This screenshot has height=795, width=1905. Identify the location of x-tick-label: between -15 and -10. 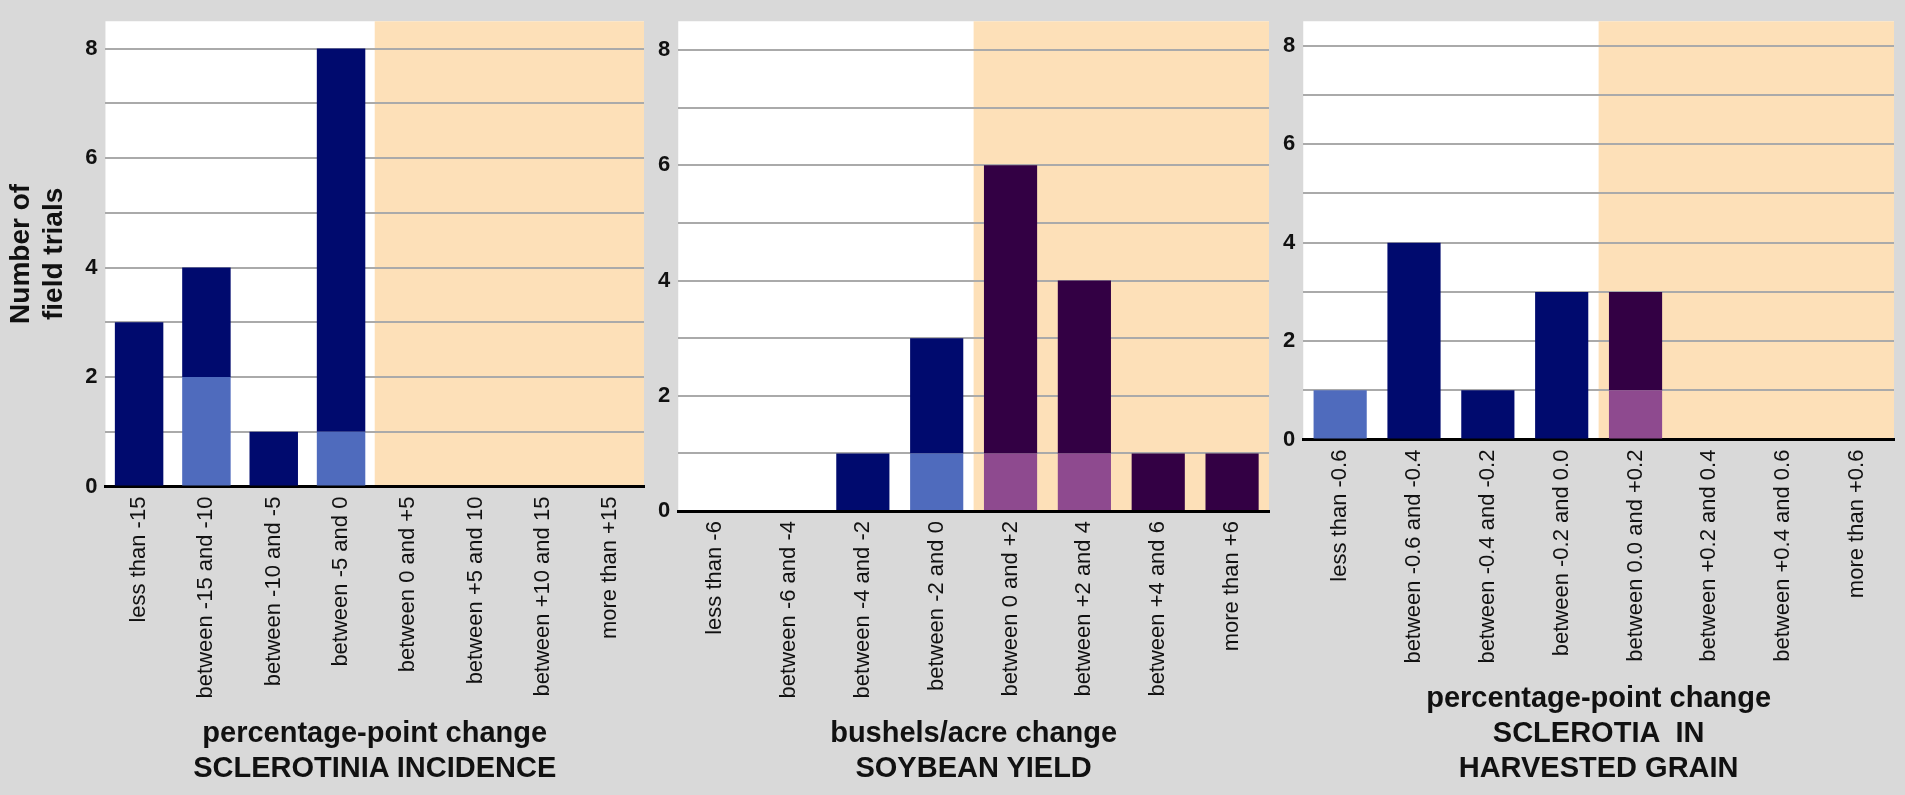
(205, 597).